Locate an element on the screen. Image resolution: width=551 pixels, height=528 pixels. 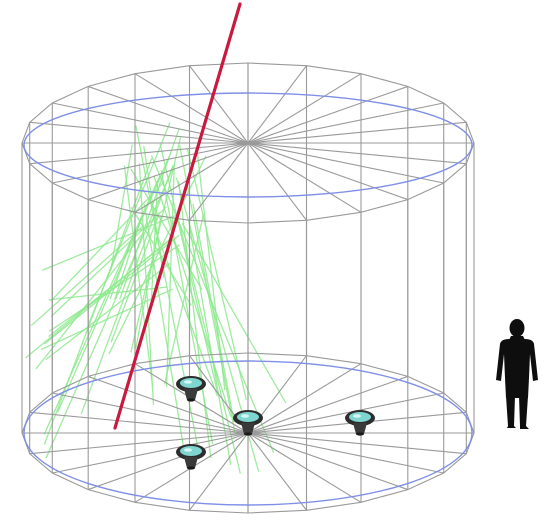
person-head is located at coordinates (517, 328).